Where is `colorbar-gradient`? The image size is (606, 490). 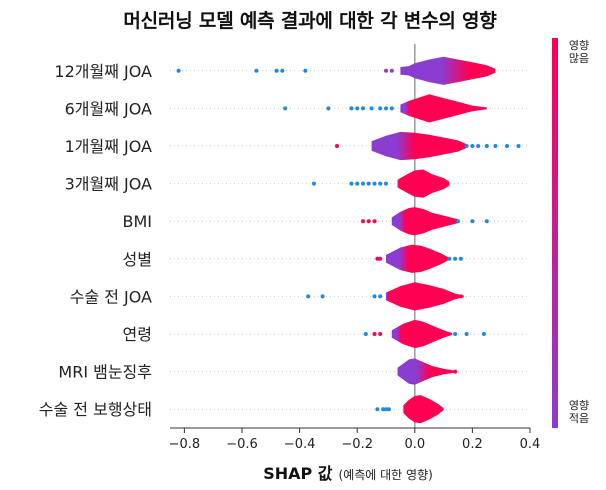
colorbar-gradient is located at coordinates (555, 233).